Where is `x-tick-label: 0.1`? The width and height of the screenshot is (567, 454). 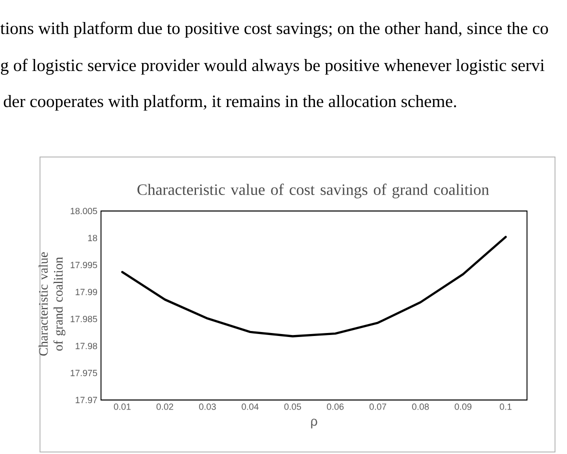
x-tick-label: 0.1 is located at coordinates (506, 407).